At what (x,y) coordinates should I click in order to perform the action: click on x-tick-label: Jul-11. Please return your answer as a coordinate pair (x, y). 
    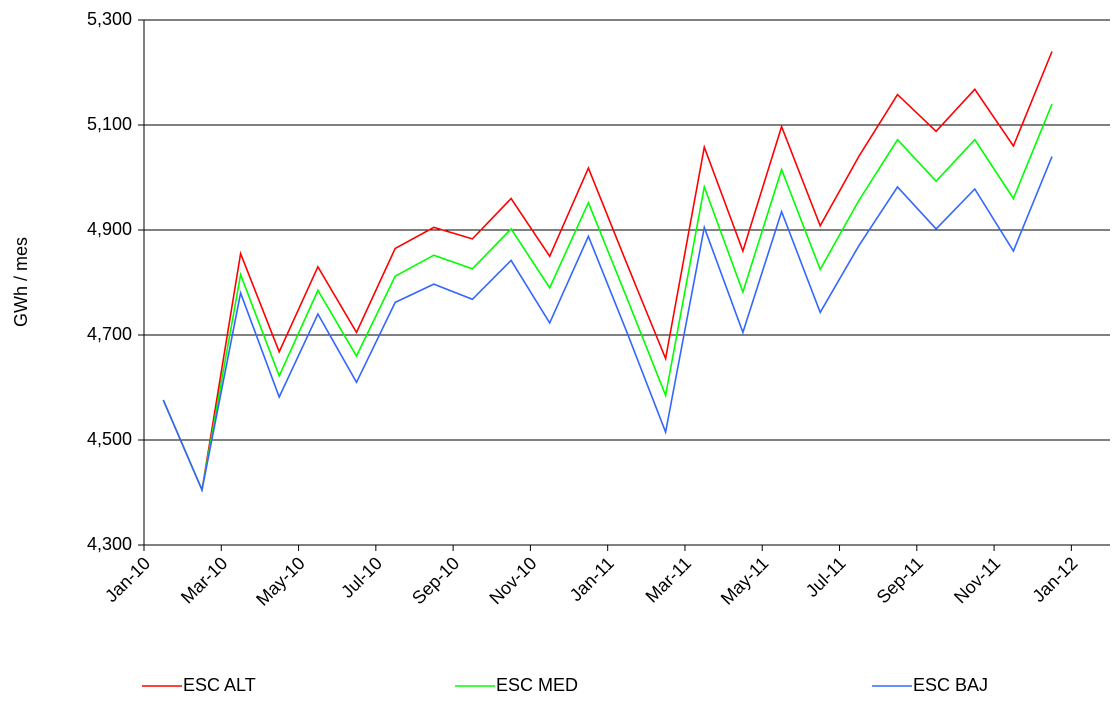
    Looking at the image, I should click on (826, 577).